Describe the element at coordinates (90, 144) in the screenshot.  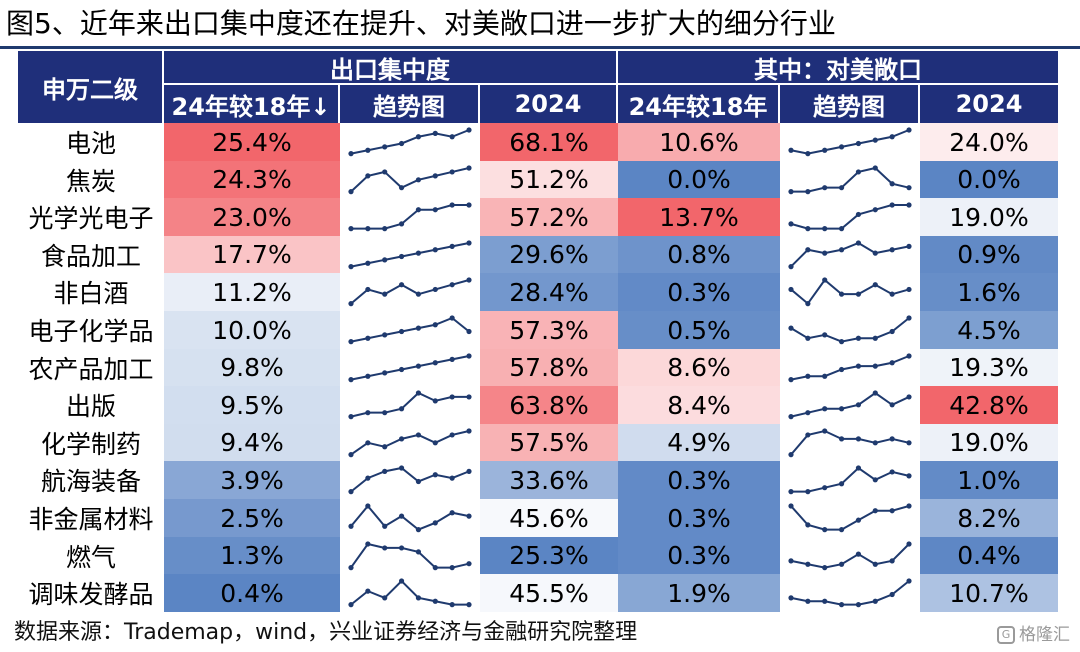
I see `row-name: 电池` at that location.